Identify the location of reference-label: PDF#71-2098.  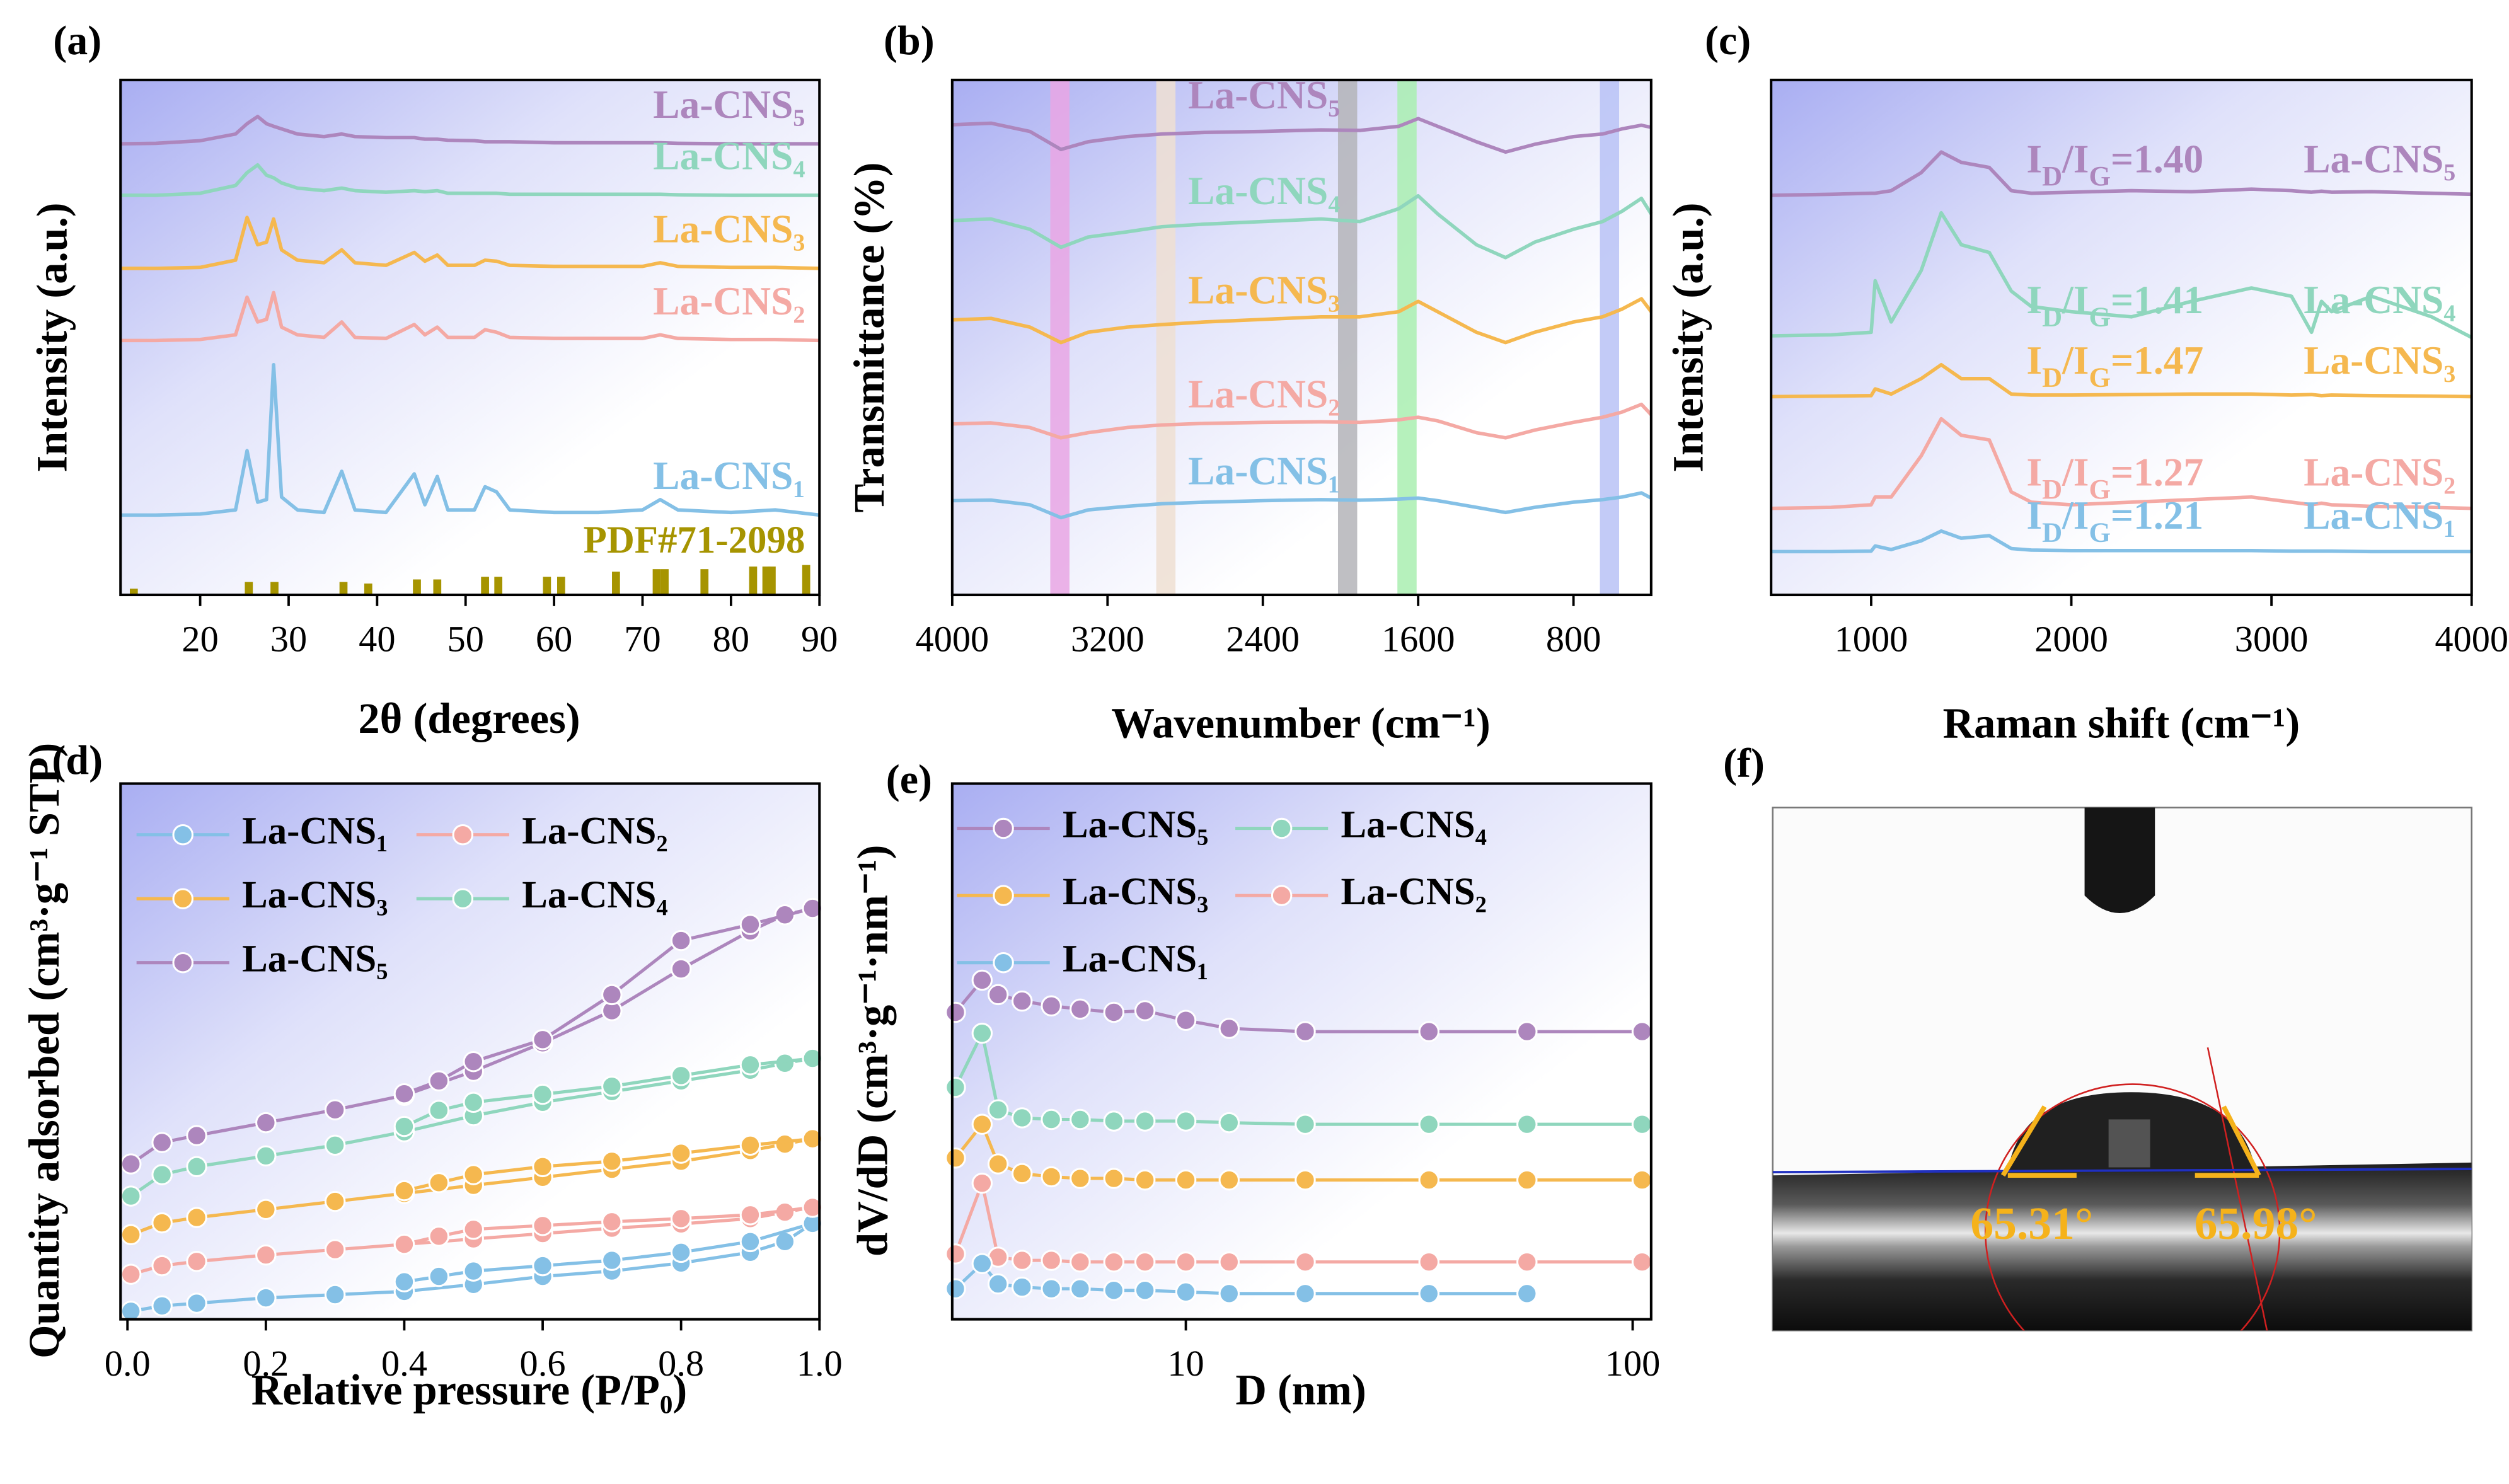
(694, 540).